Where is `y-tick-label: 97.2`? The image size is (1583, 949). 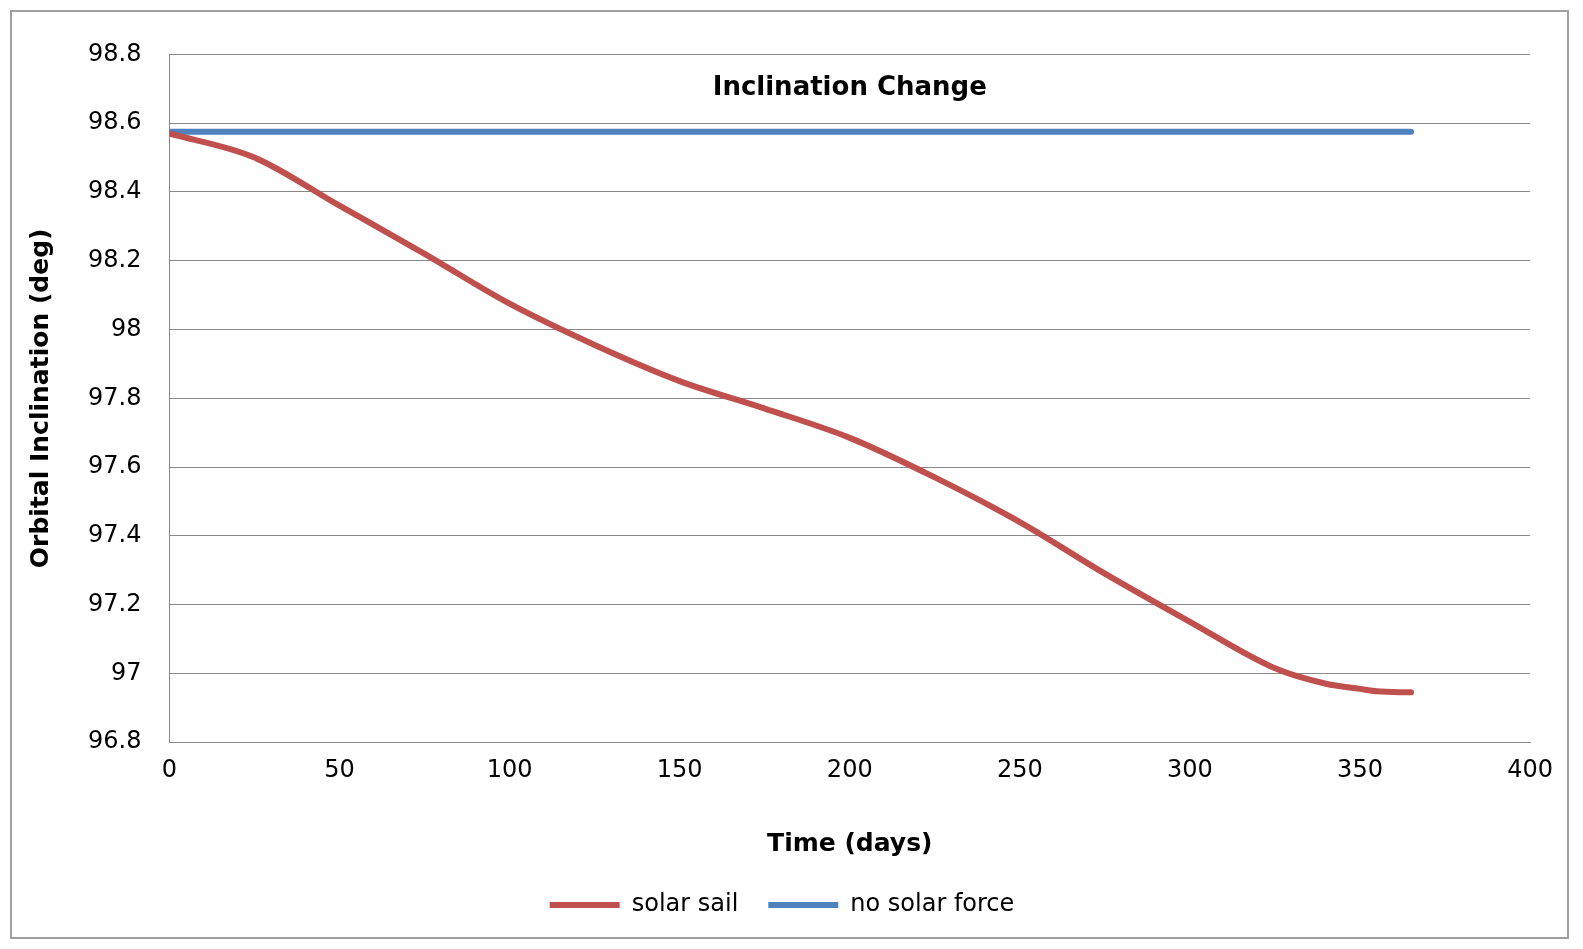
y-tick-label: 97.2 is located at coordinates (115, 602).